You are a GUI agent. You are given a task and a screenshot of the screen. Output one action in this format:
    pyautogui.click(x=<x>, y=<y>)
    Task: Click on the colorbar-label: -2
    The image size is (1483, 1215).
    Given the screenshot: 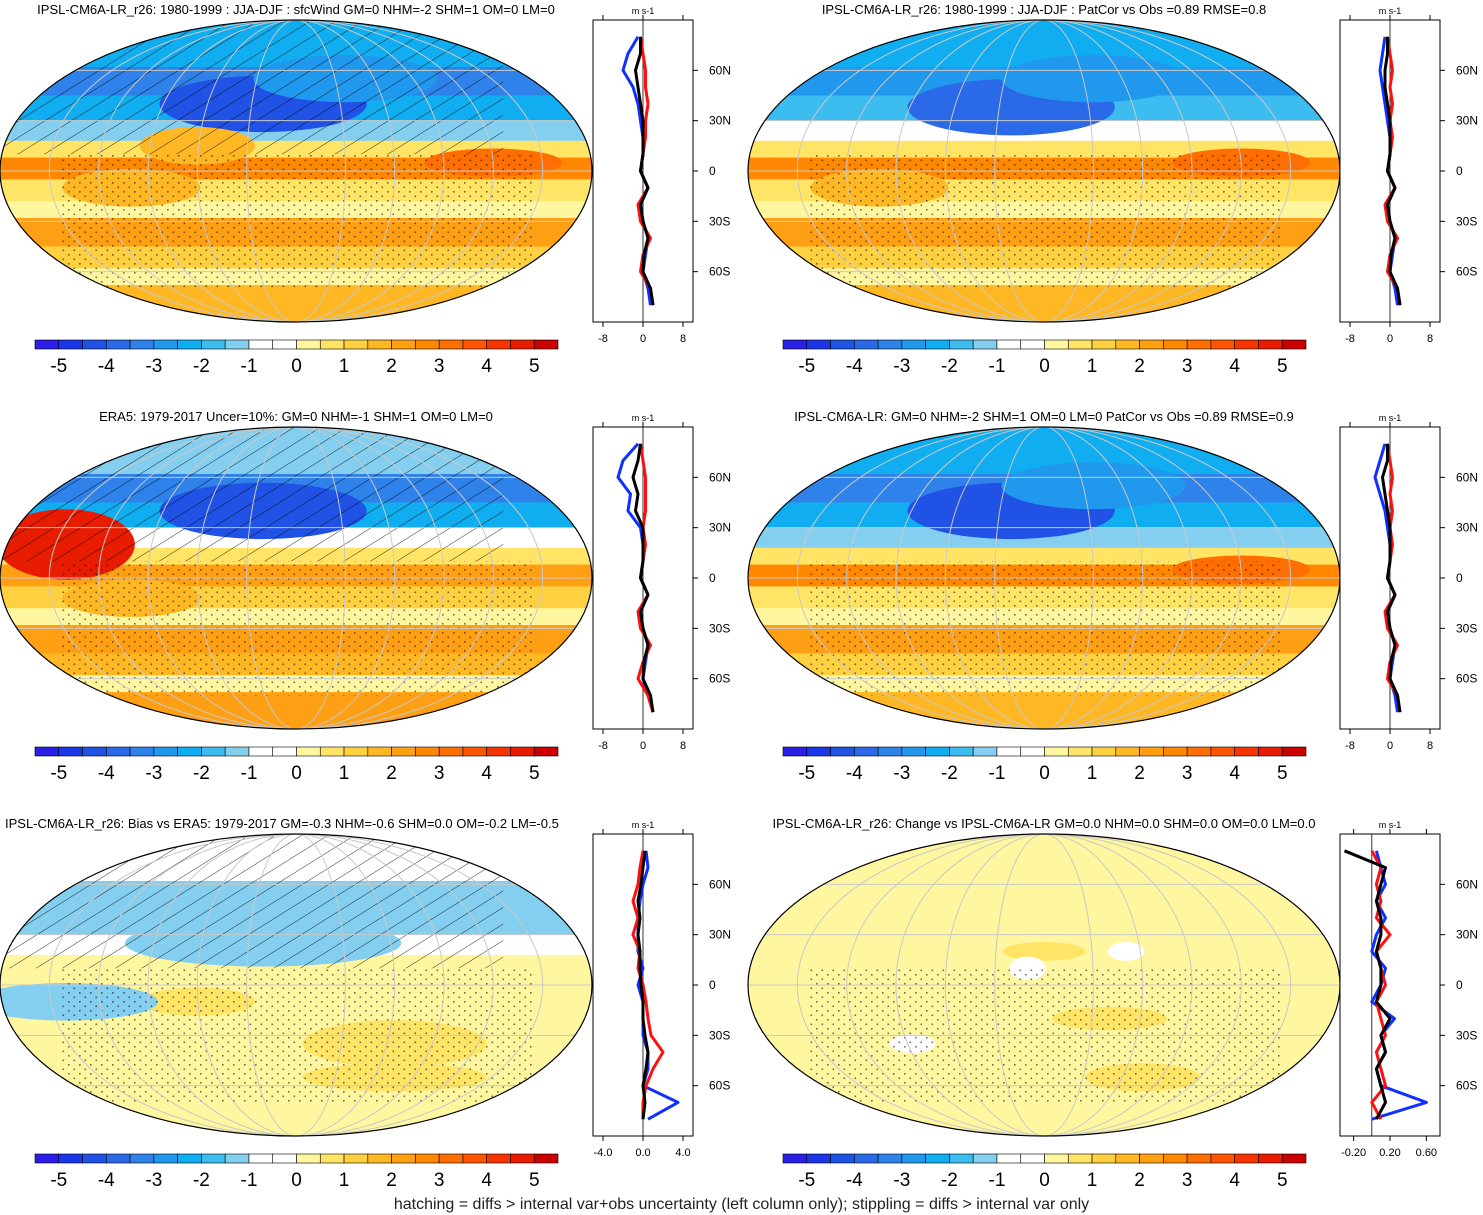 What is the action you would take?
    pyautogui.click(x=201, y=1180)
    